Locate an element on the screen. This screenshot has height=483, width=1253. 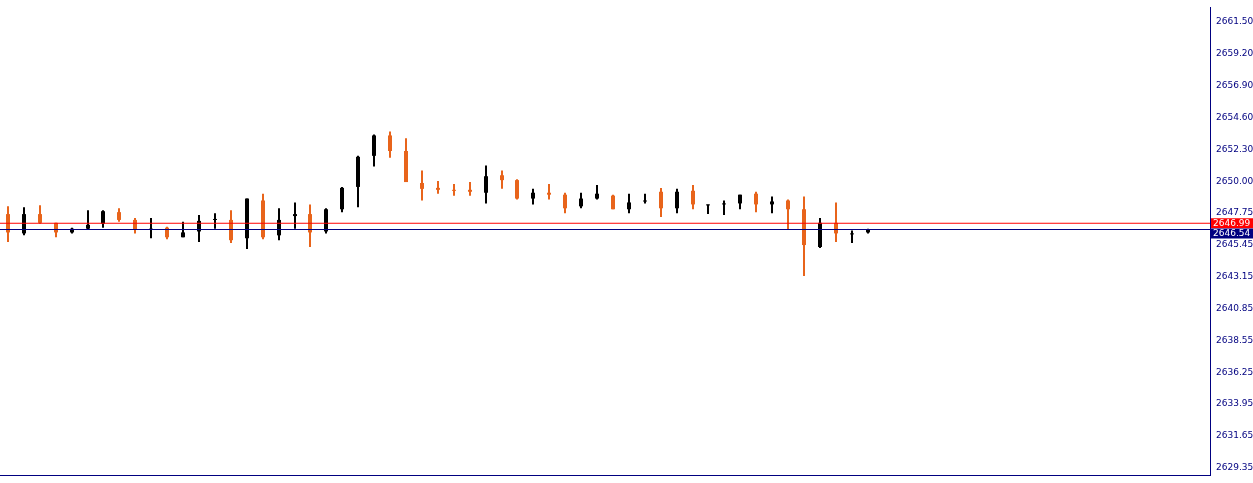
ref-line-label: 2646.54 is located at coordinates (1232, 232).